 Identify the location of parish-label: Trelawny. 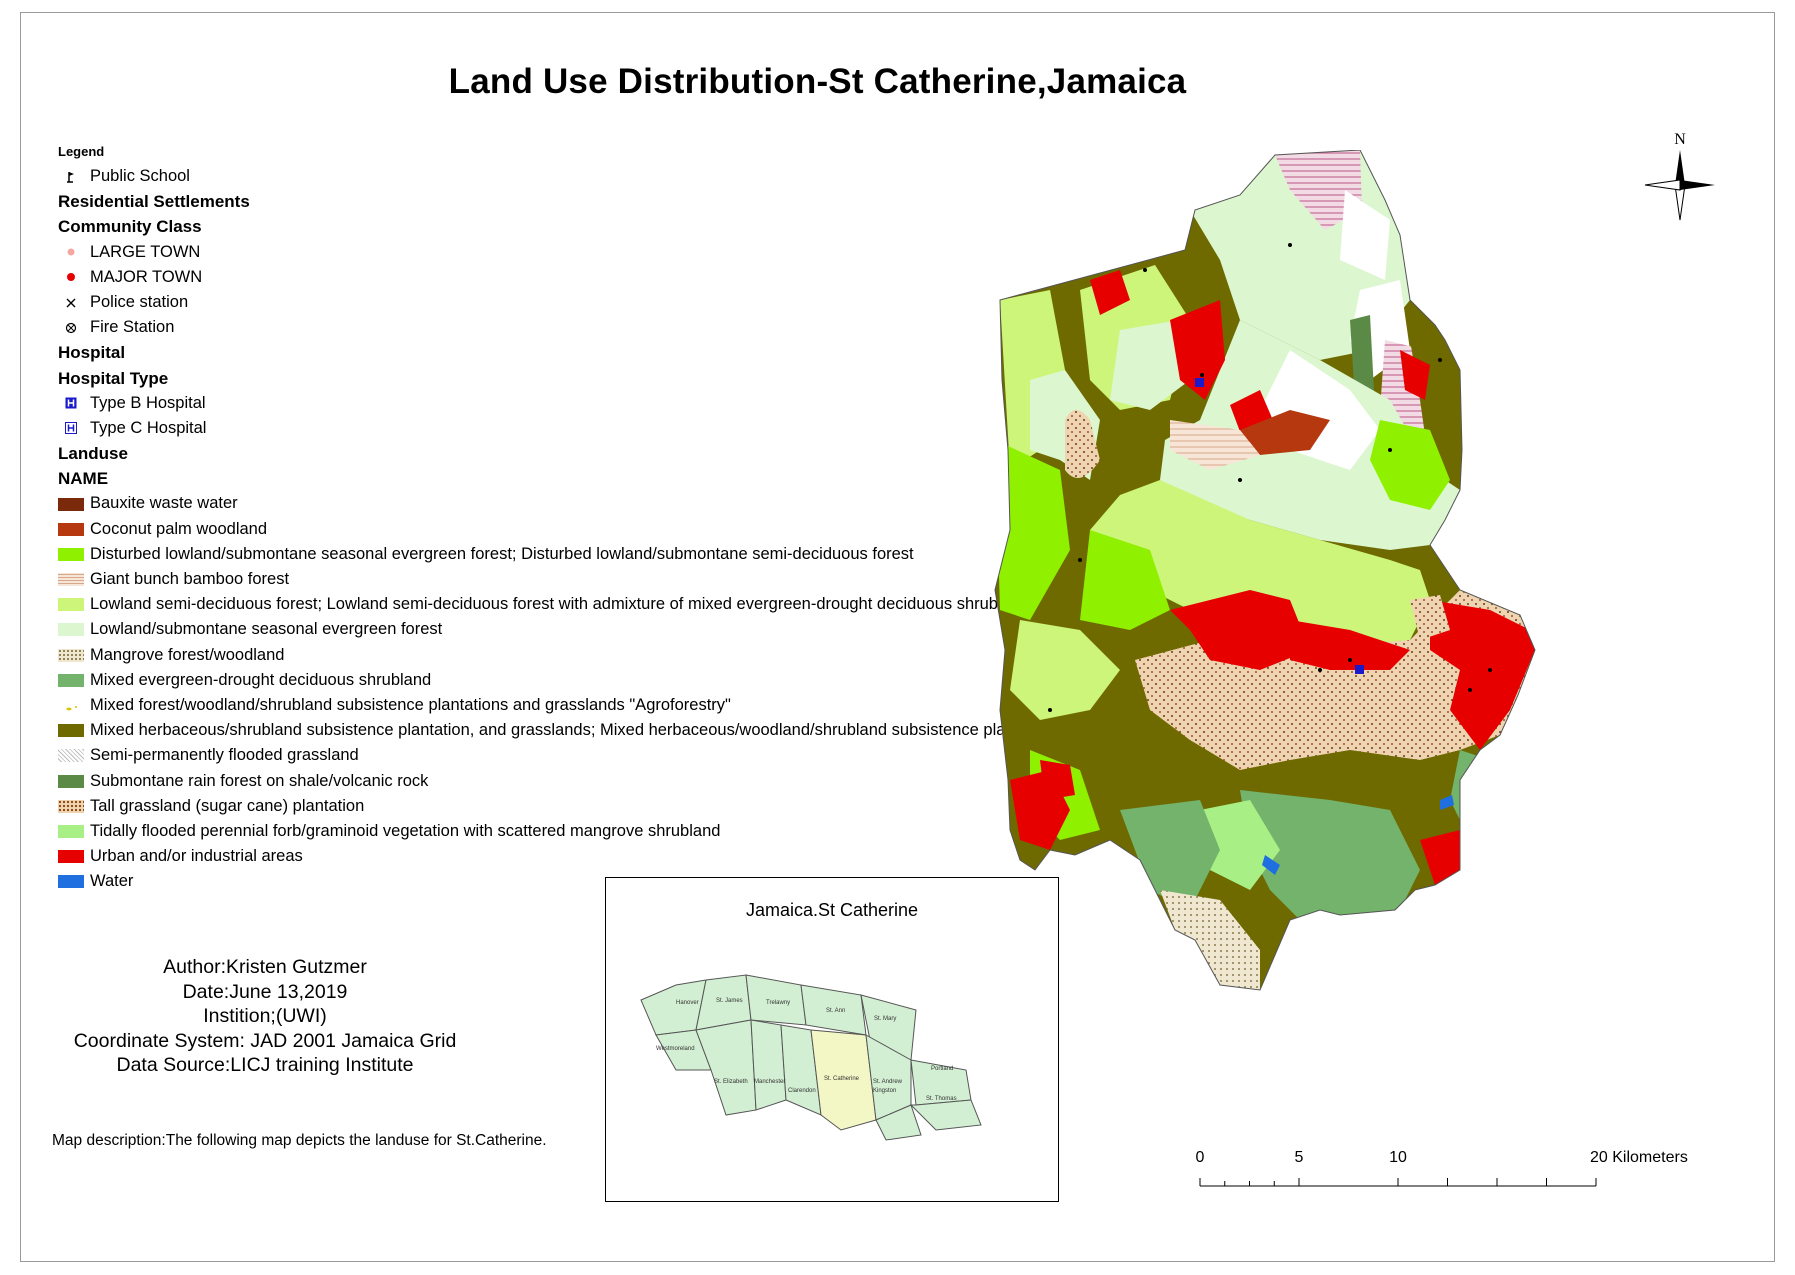
(778, 1003).